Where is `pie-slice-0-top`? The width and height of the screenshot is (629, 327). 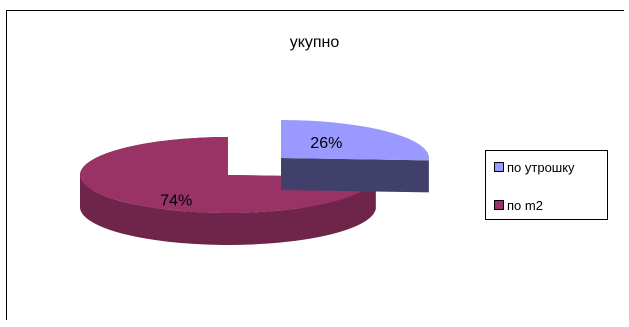
pie-slice-0-top is located at coordinates (355, 140).